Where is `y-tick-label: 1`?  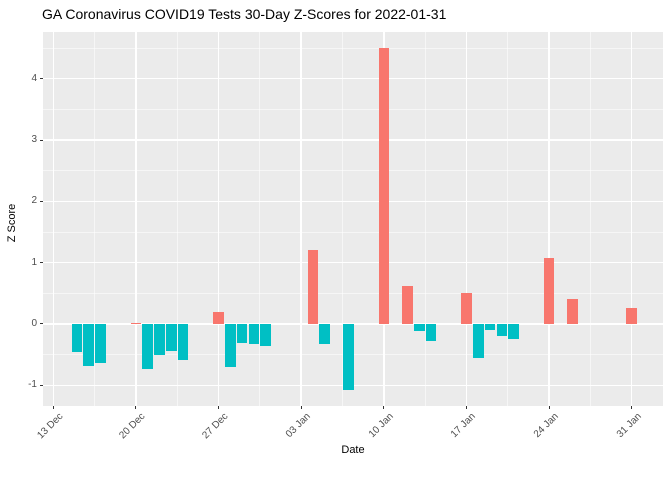
y-tick-label: 1 is located at coordinates (34, 262).